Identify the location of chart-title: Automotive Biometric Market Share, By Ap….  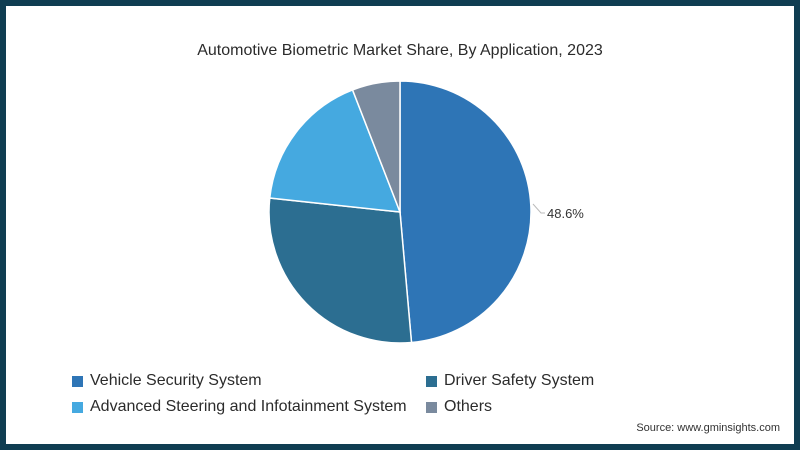
(400, 50).